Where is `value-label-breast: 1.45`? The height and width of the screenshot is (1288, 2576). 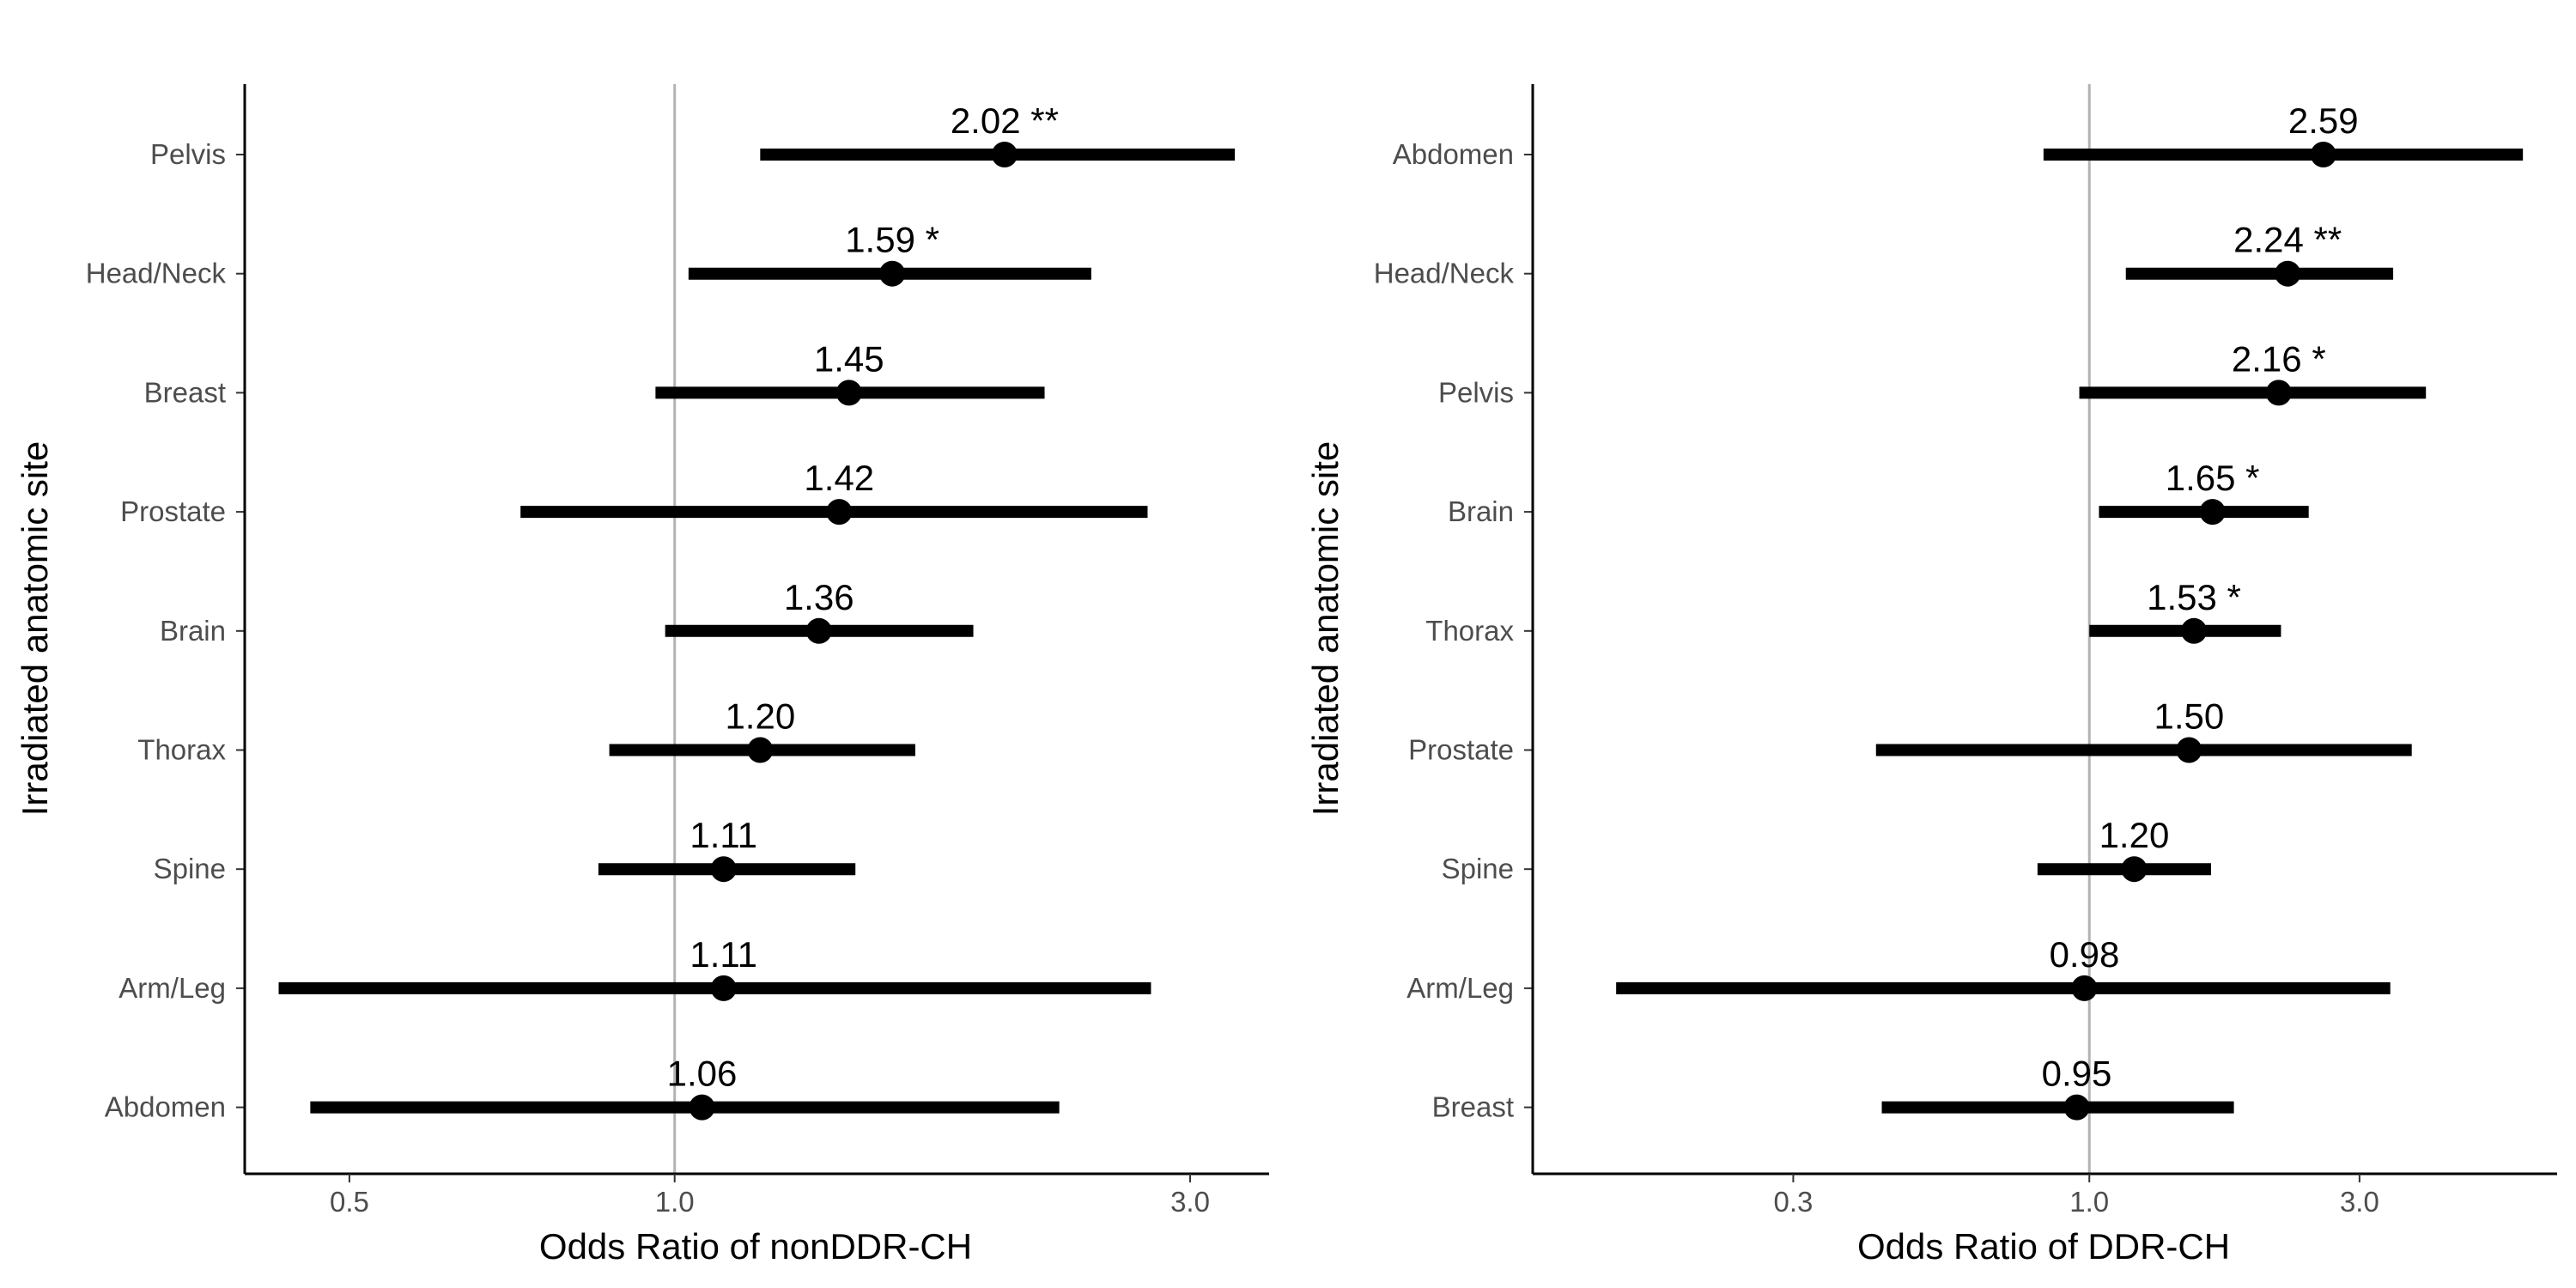 value-label-breast: 1.45 is located at coordinates (849, 358).